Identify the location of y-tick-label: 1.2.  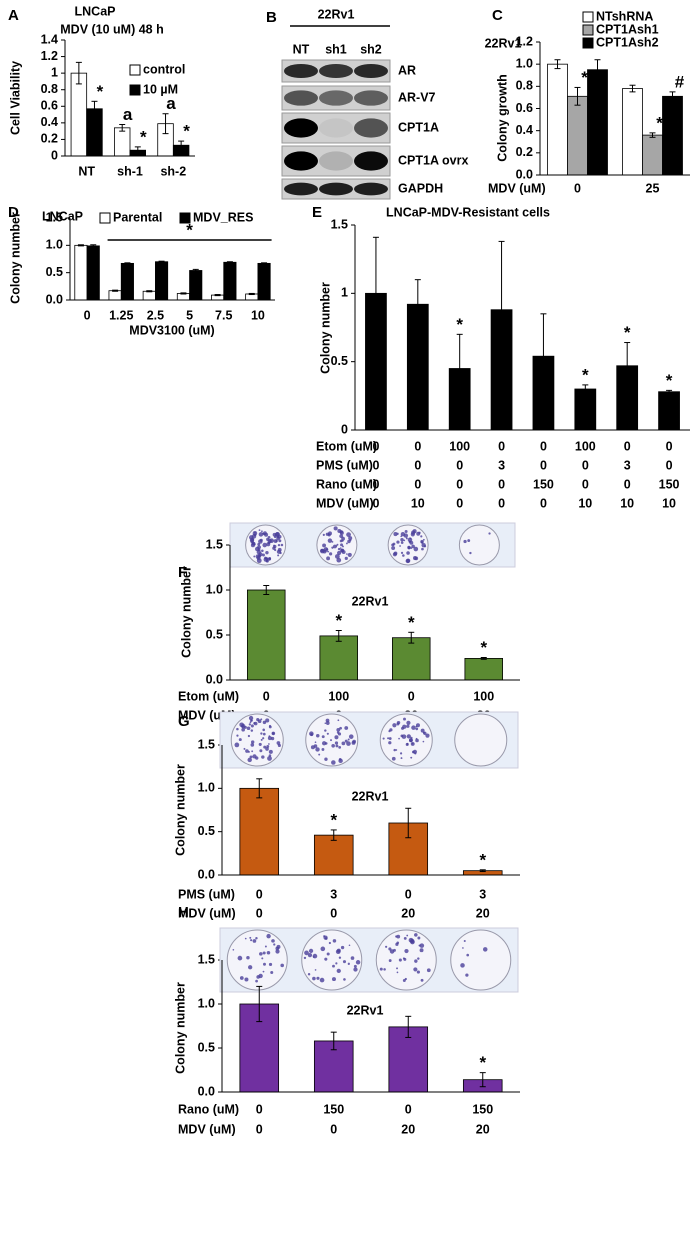
(524, 41).